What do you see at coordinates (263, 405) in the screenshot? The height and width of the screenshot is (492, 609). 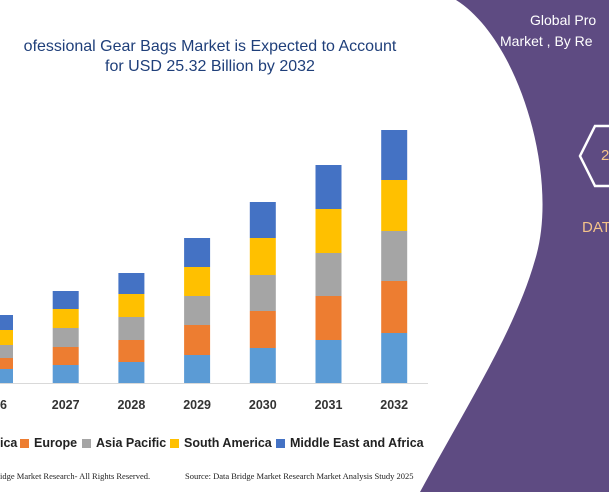 I see `x-tick-label: 2030` at bounding box center [263, 405].